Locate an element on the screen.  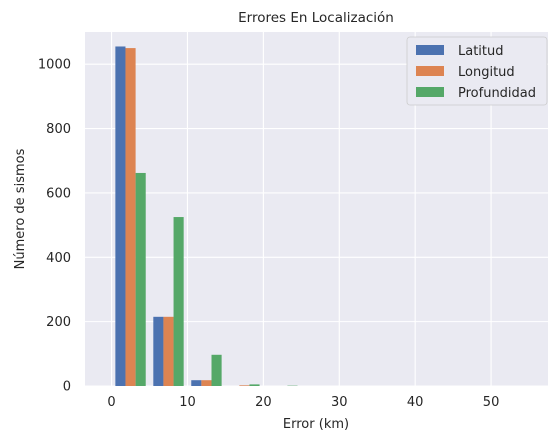
chart-title: Errores En Localización is located at coordinates (316, 18).